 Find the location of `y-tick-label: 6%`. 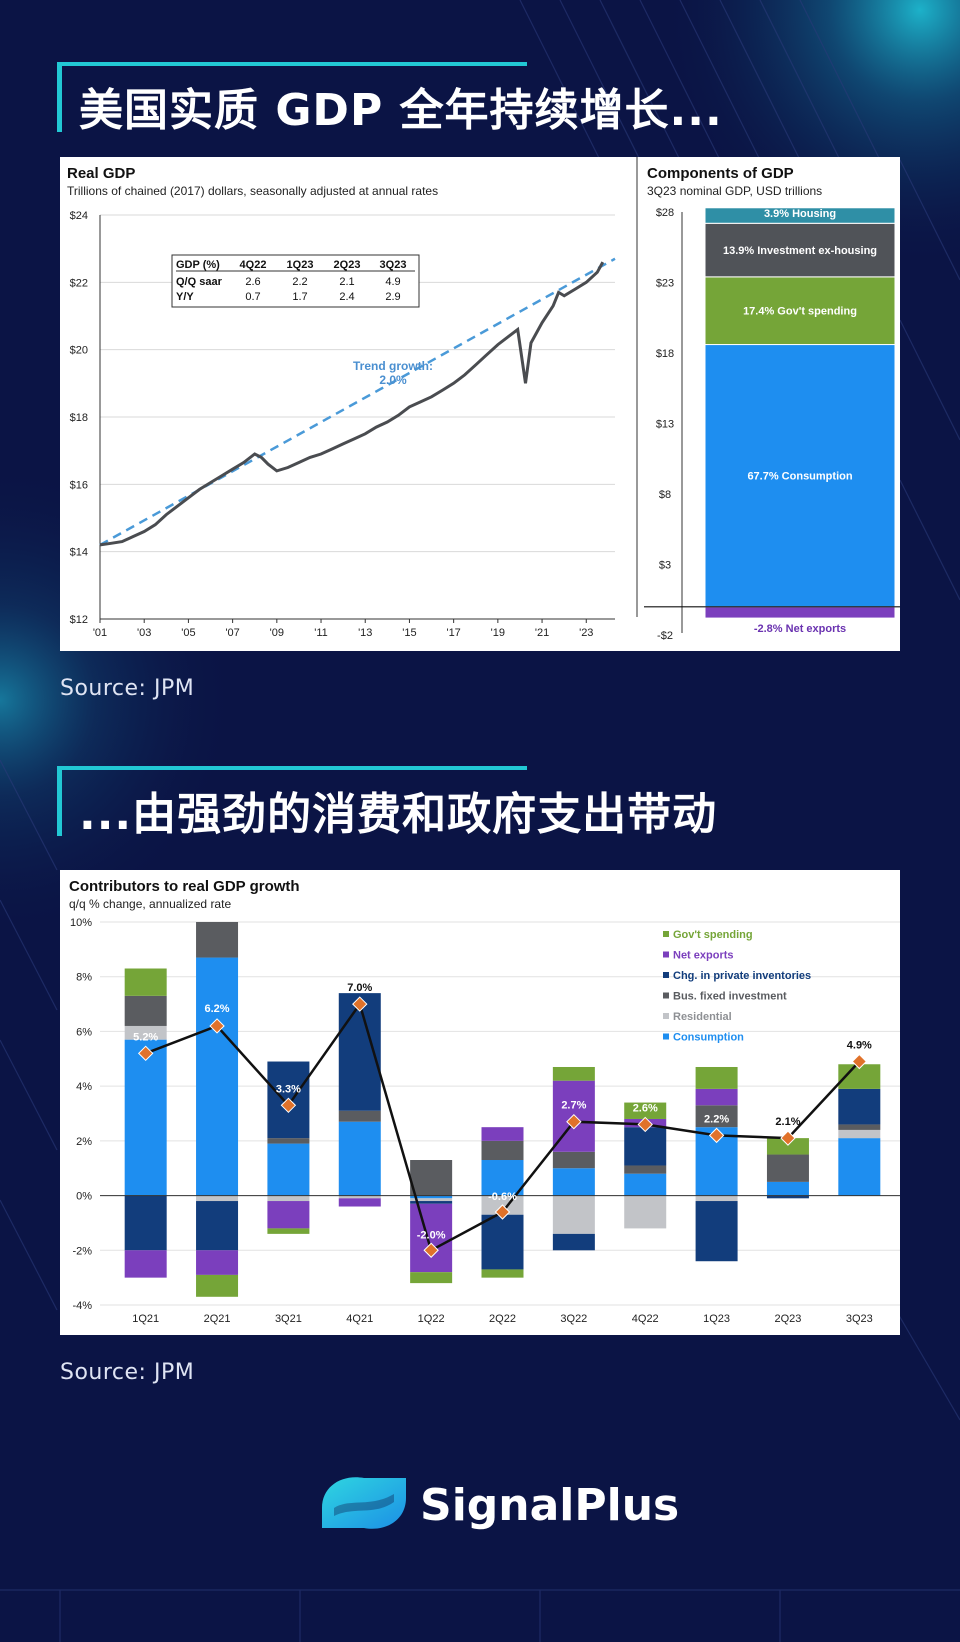

y-tick-label: 6% is located at coordinates (84, 1032).